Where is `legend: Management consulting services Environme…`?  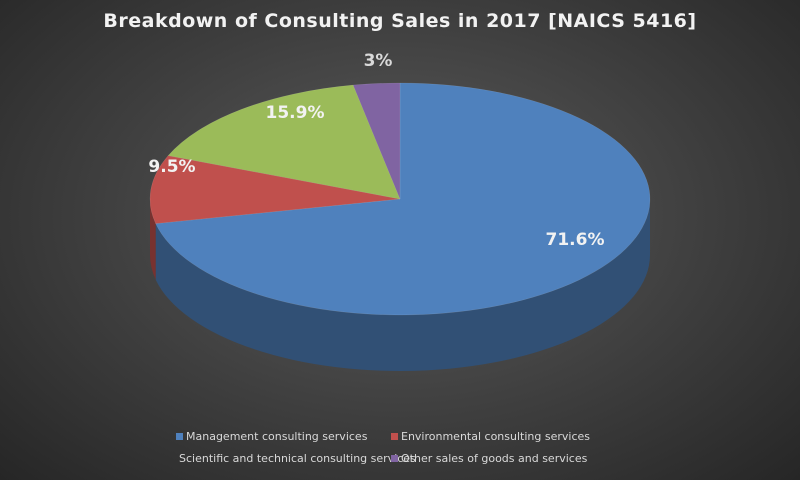 legend: Management consulting services Environme… is located at coordinates (396, 447).